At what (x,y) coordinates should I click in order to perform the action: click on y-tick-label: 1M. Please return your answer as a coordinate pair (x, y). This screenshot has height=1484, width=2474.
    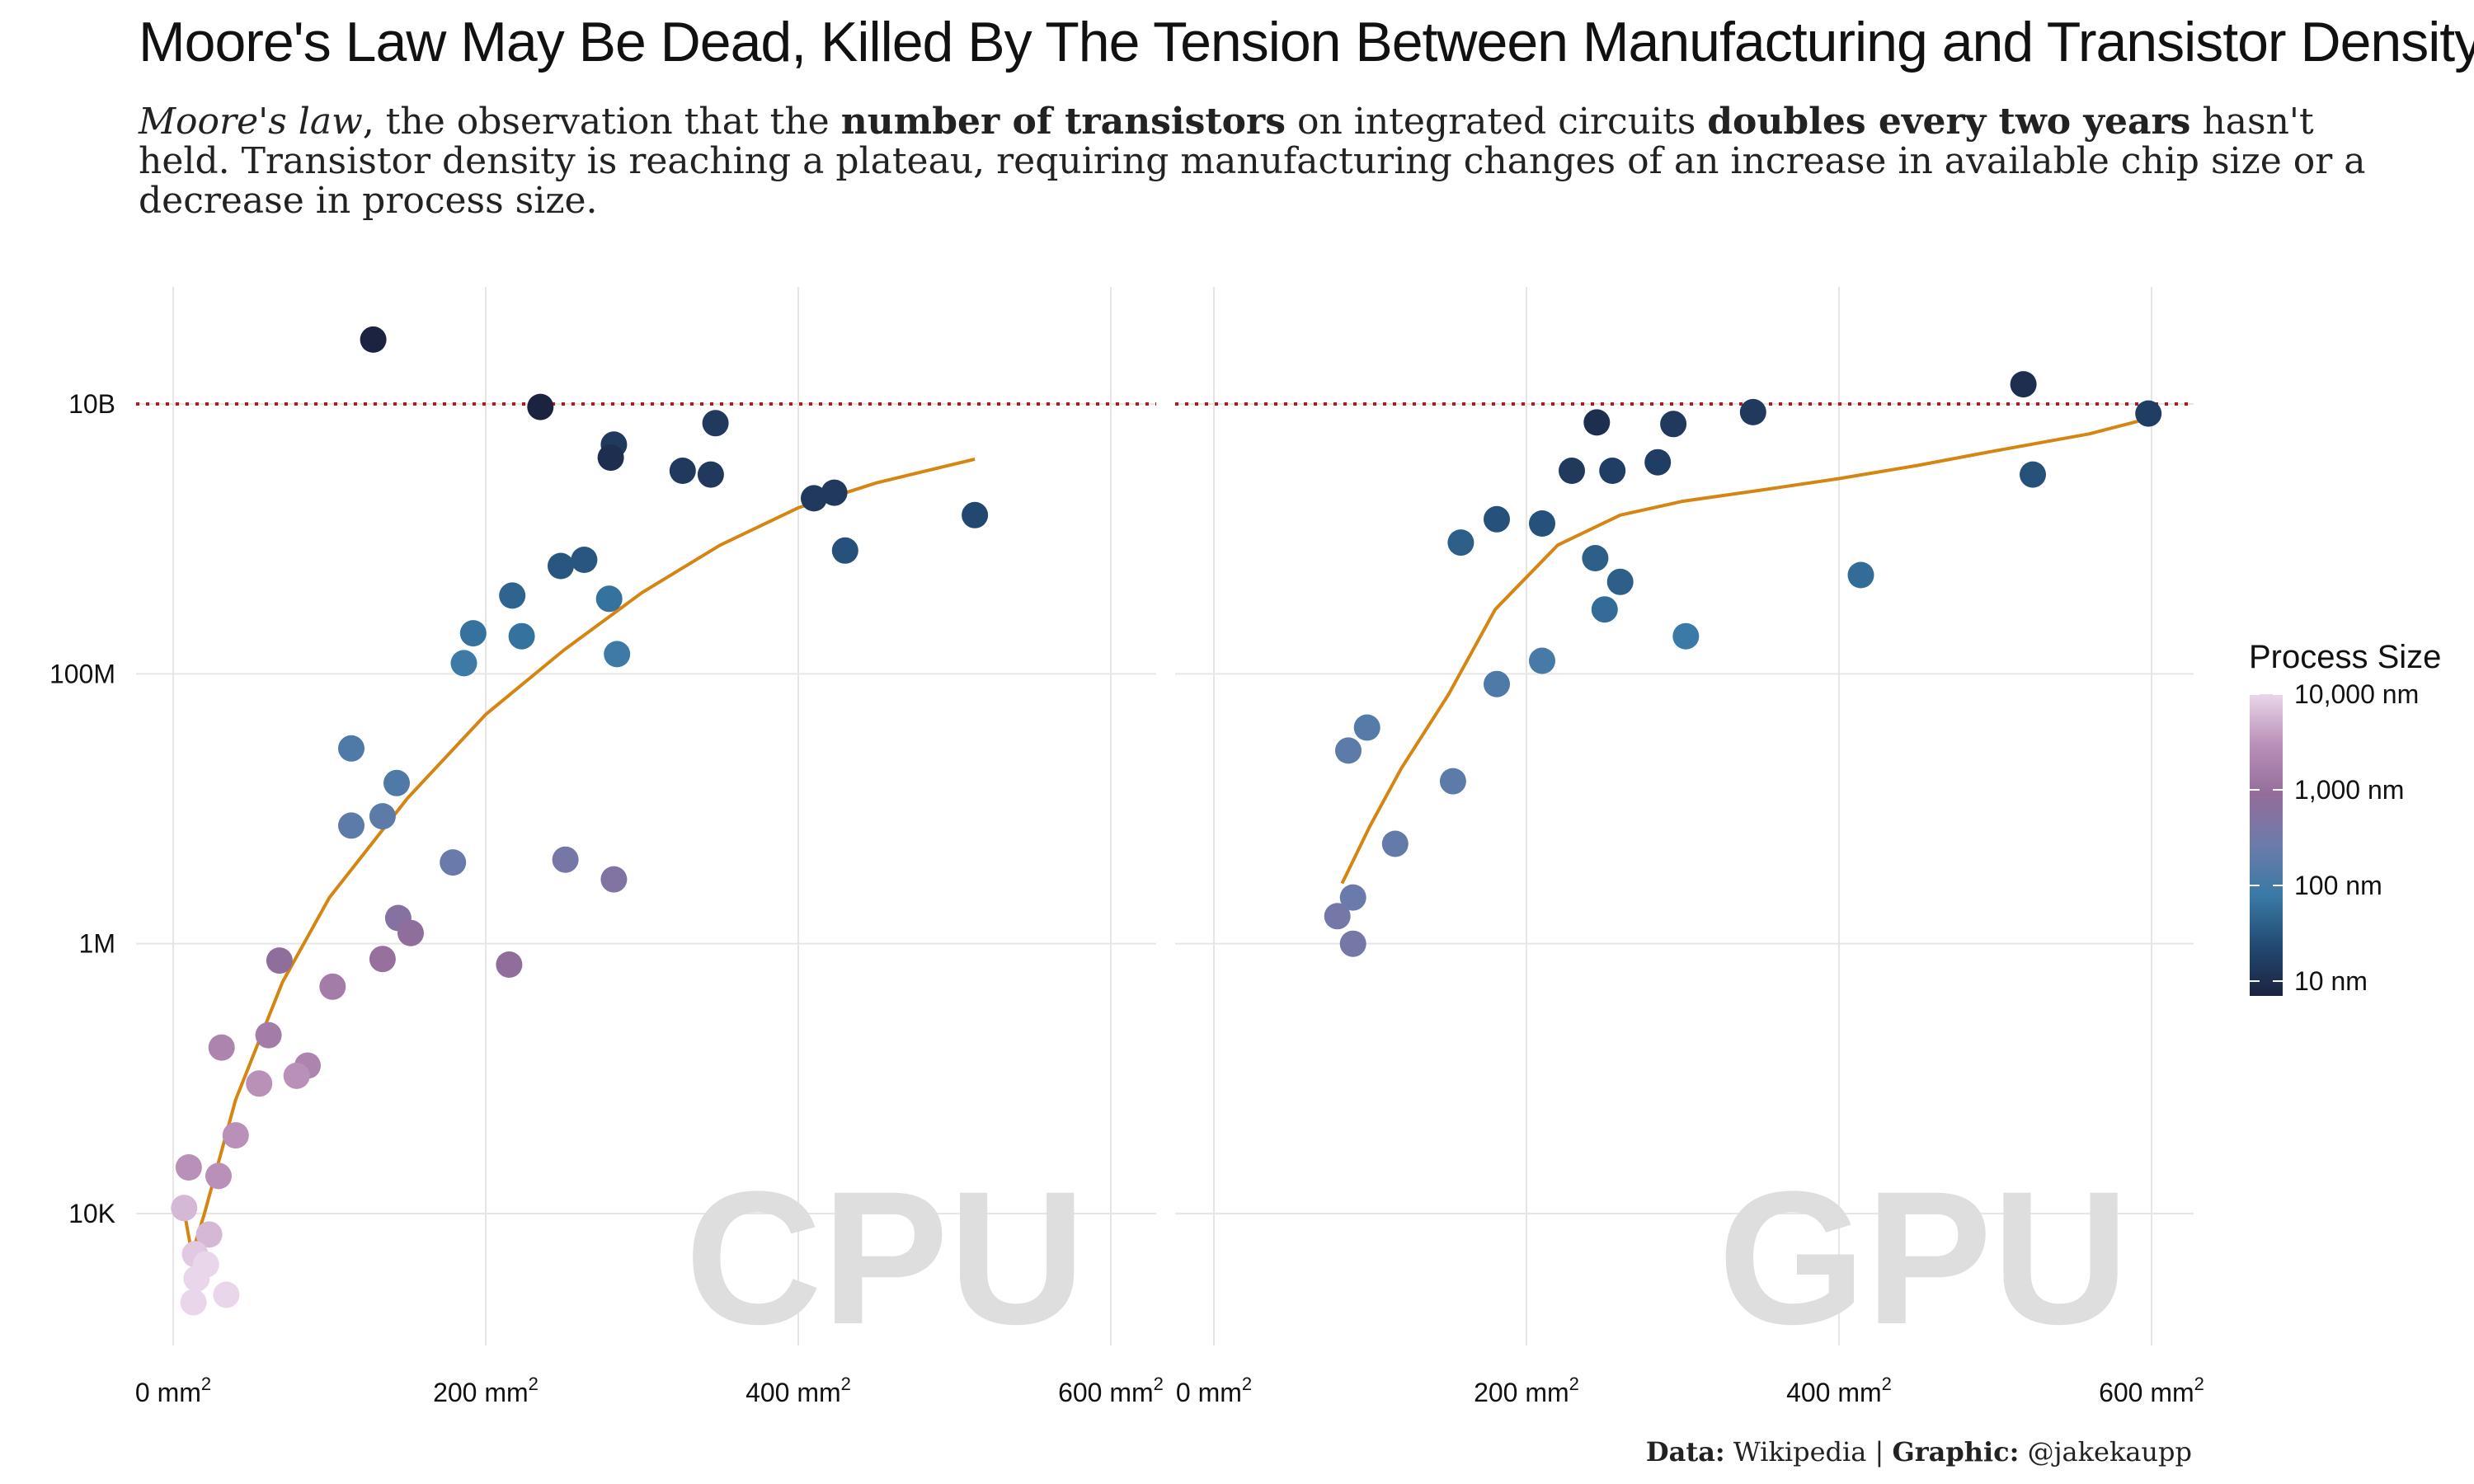
    Looking at the image, I should click on (97, 944).